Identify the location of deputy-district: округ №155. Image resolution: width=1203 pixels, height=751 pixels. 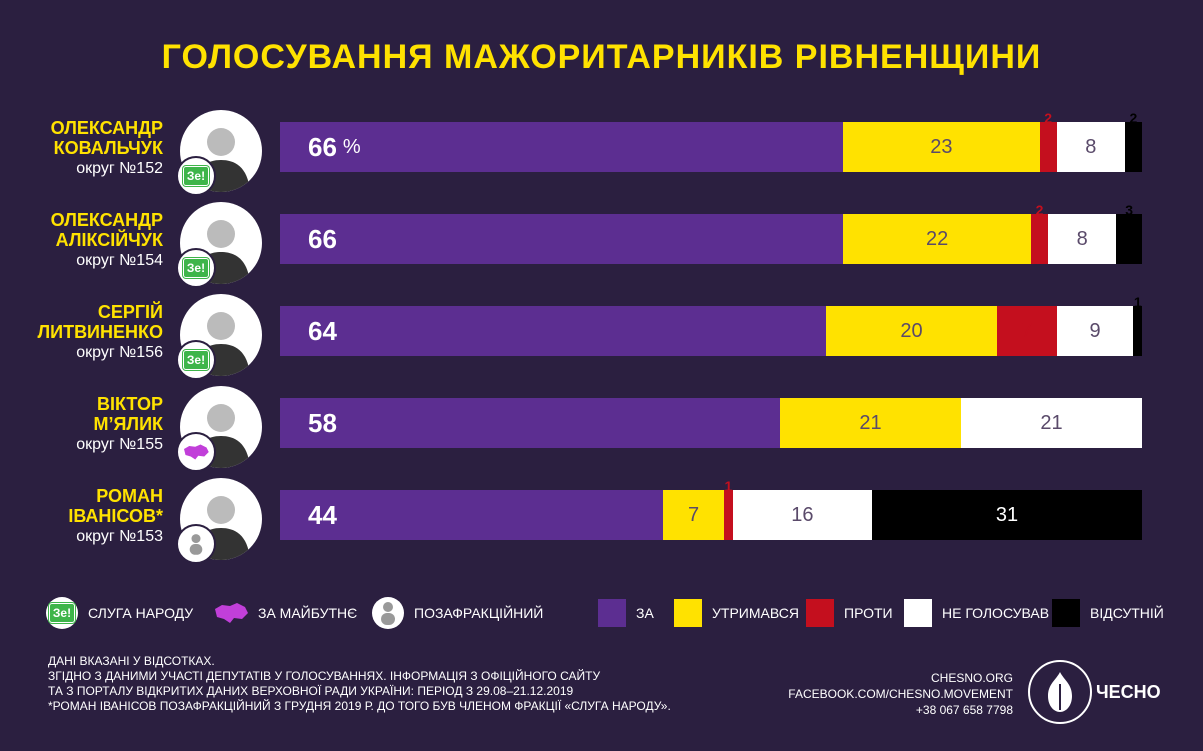
(119, 444).